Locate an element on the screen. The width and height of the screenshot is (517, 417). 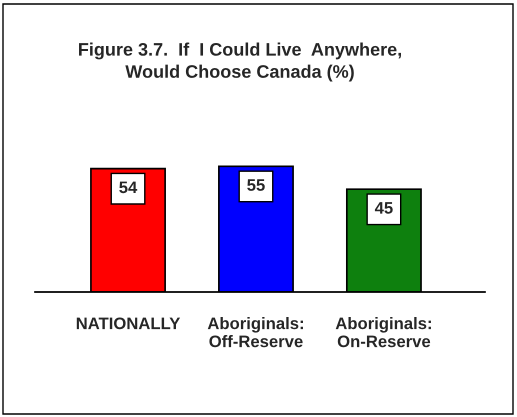
data-label: 55 is located at coordinates (256, 185).